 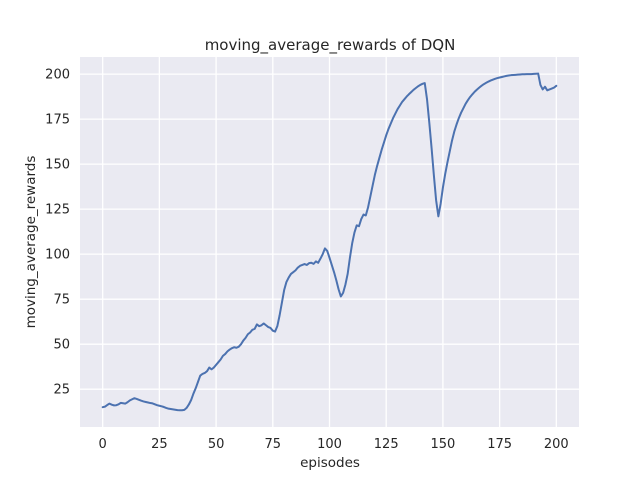 What do you see at coordinates (31, 242) in the screenshot?
I see `y-axis-label: moving_average_rewards` at bounding box center [31, 242].